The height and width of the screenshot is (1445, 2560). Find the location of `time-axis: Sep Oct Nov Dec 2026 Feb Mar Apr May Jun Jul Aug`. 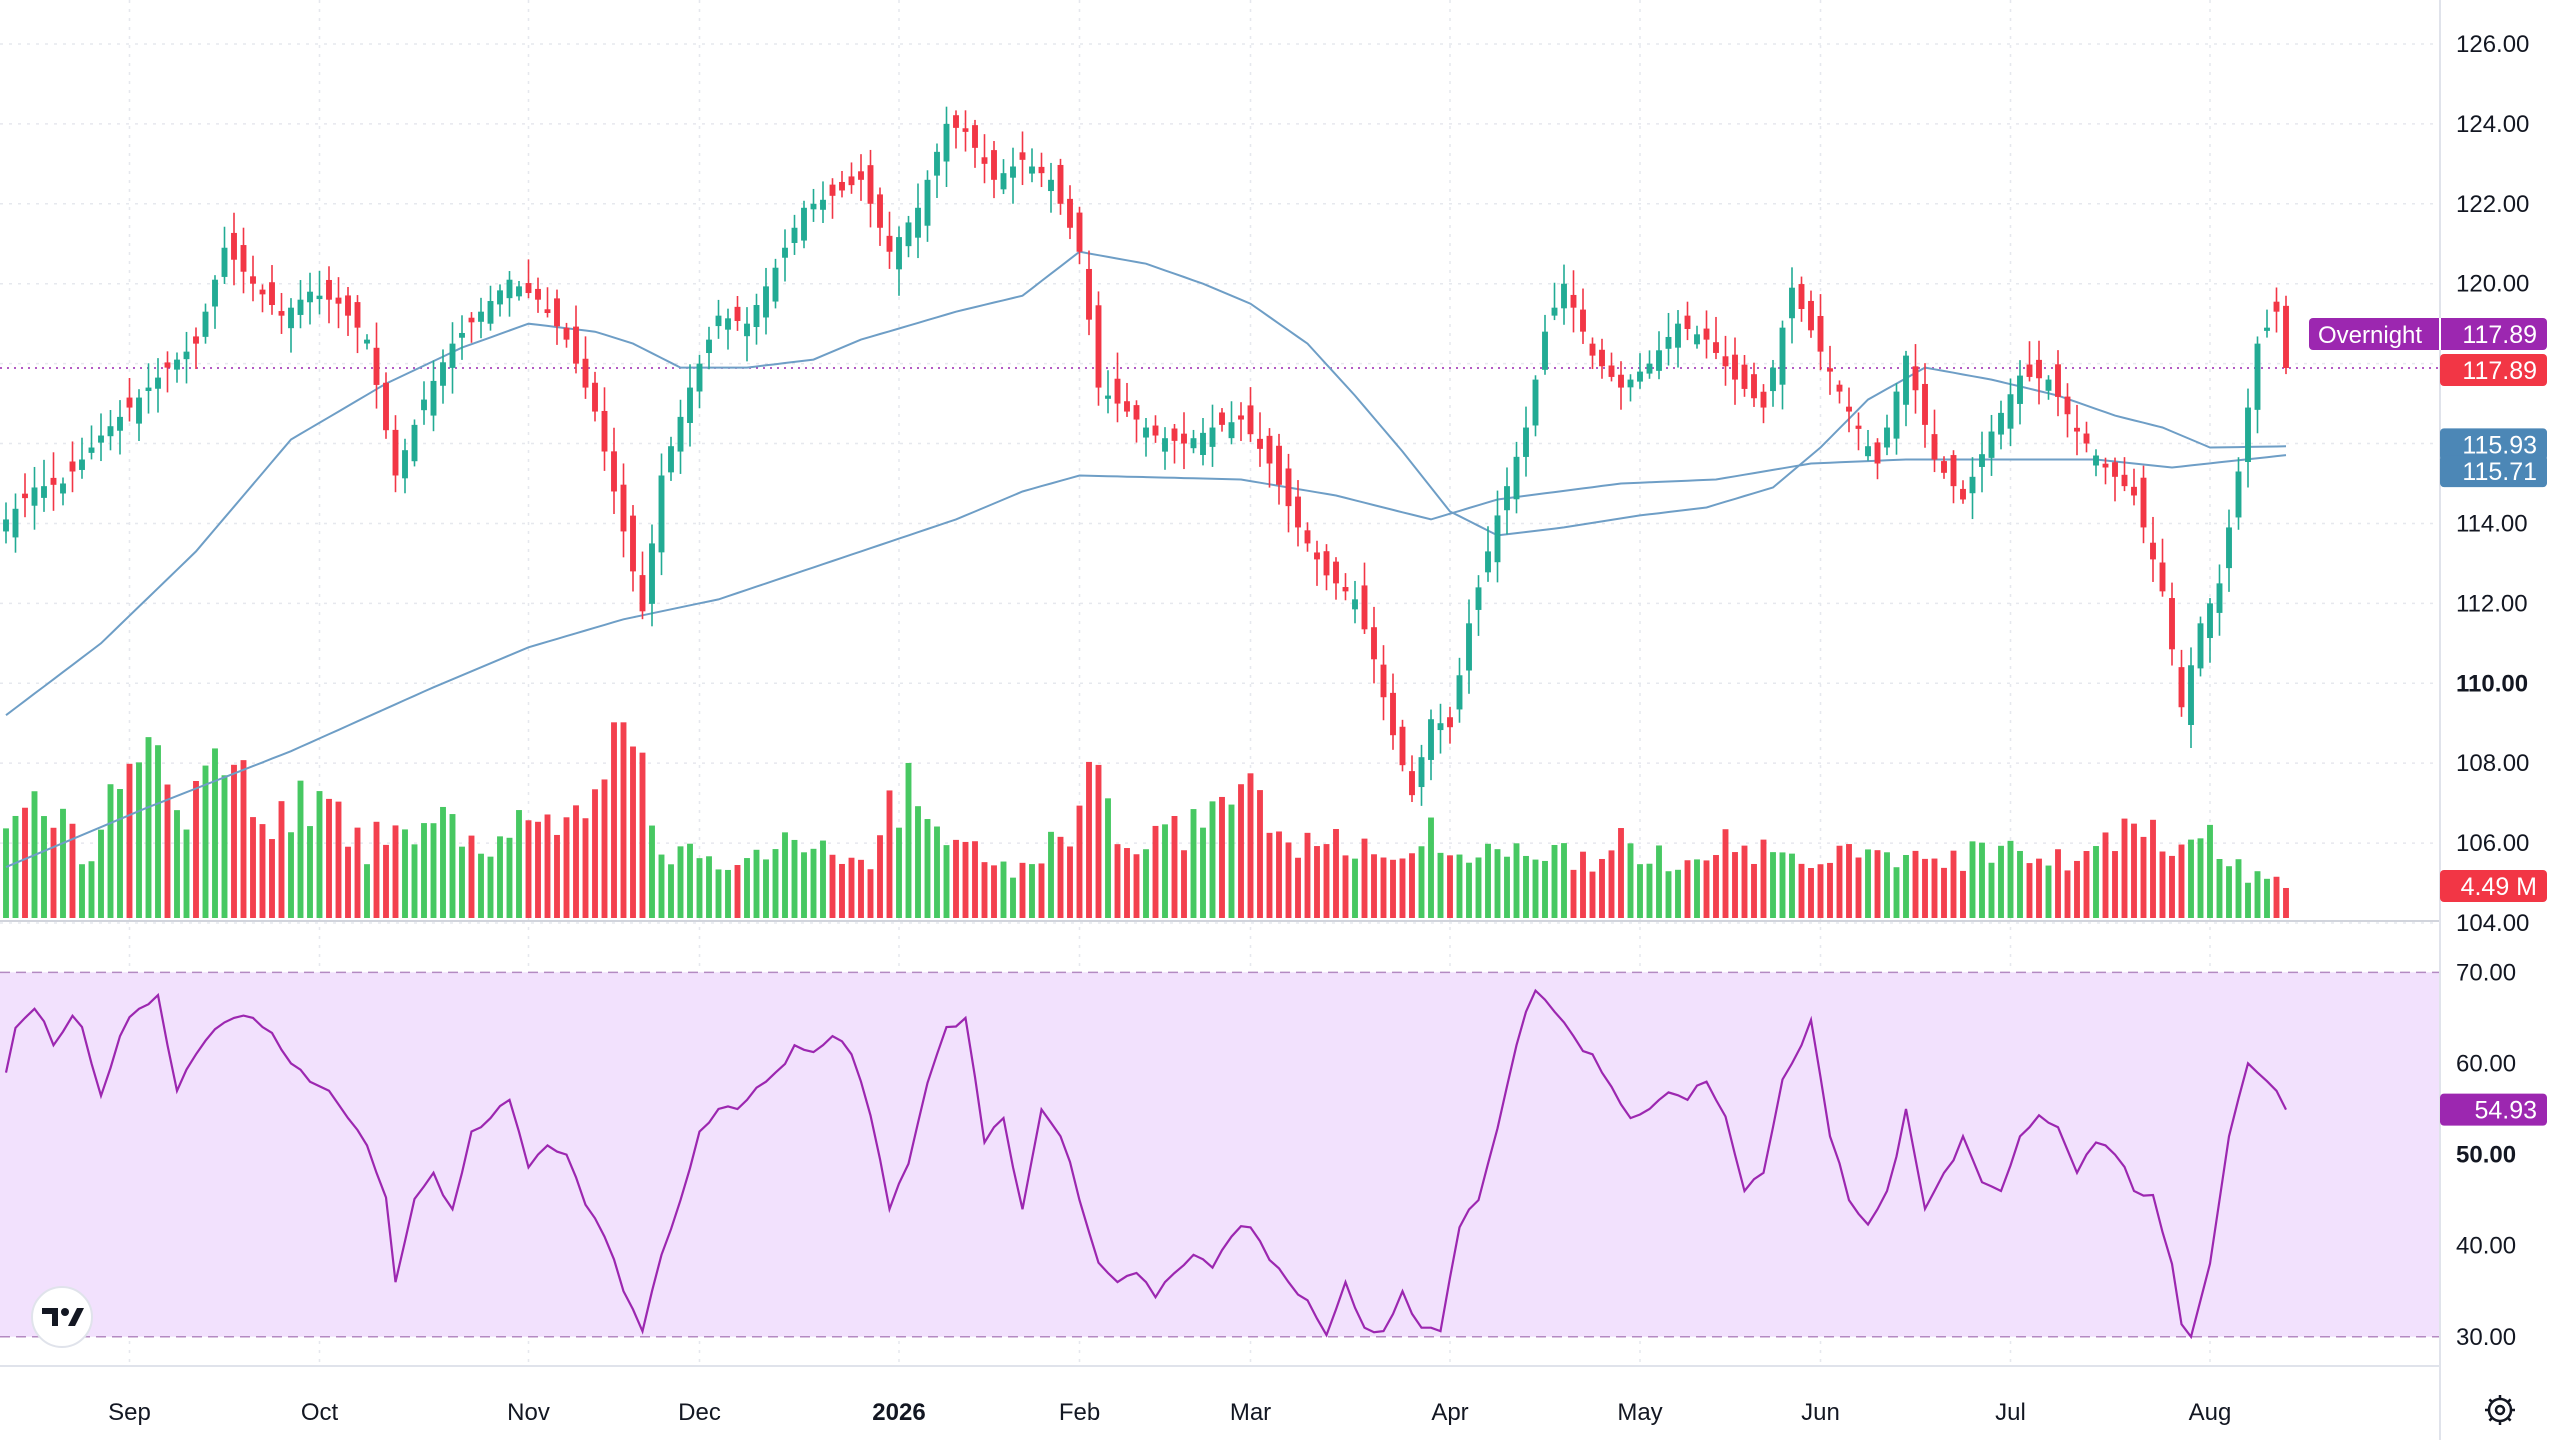

time-axis: Sep Oct Nov Dec 2026 Feb Mar Apr May Jun Jul Aug is located at coordinates (1169, 1412).